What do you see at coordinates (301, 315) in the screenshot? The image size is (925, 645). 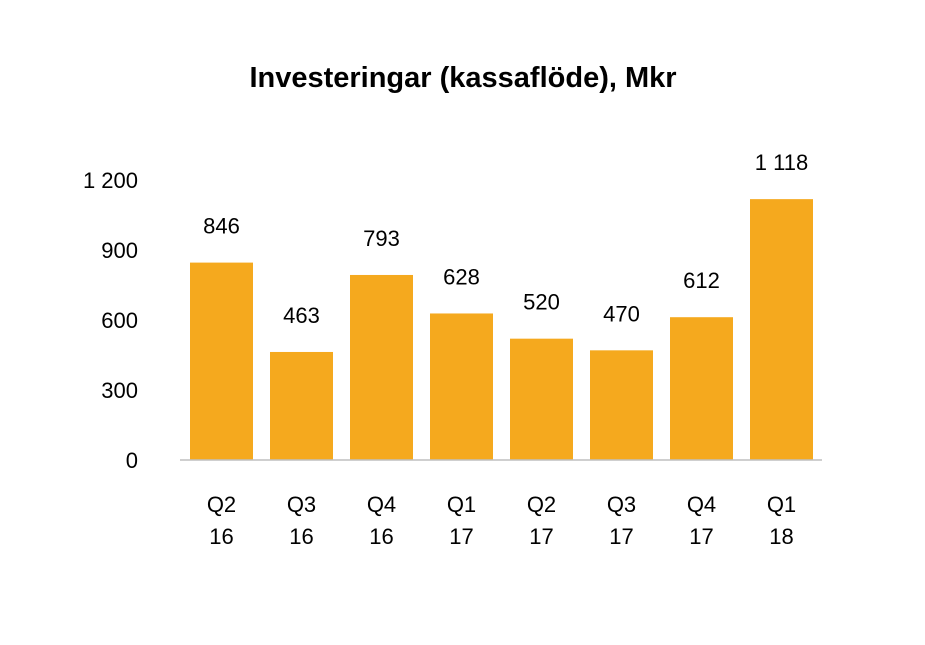 I see `bar-value-label: 463` at bounding box center [301, 315].